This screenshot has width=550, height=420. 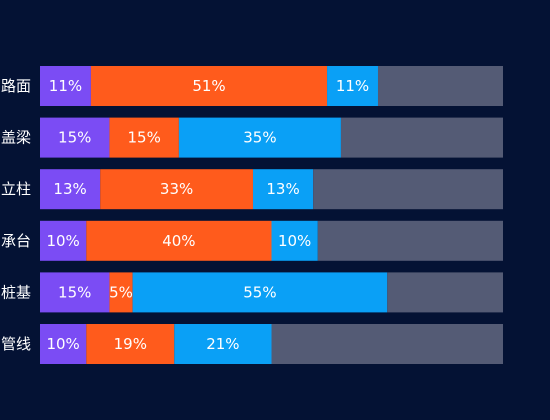 I want to click on data-label: 51%, so click(x=208, y=86).